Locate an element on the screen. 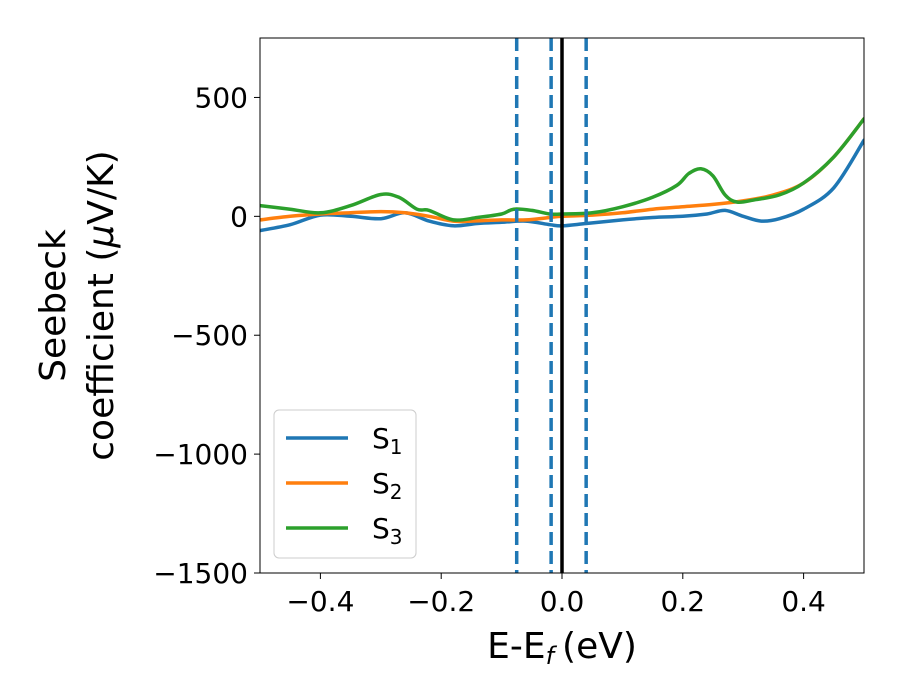  vertical-lines-layer is located at coordinates (551, 305).